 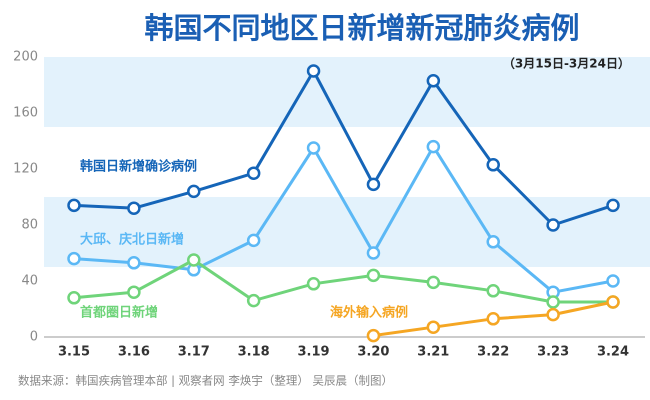 I want to click on x-tick-label: 3.21, so click(x=433, y=352).